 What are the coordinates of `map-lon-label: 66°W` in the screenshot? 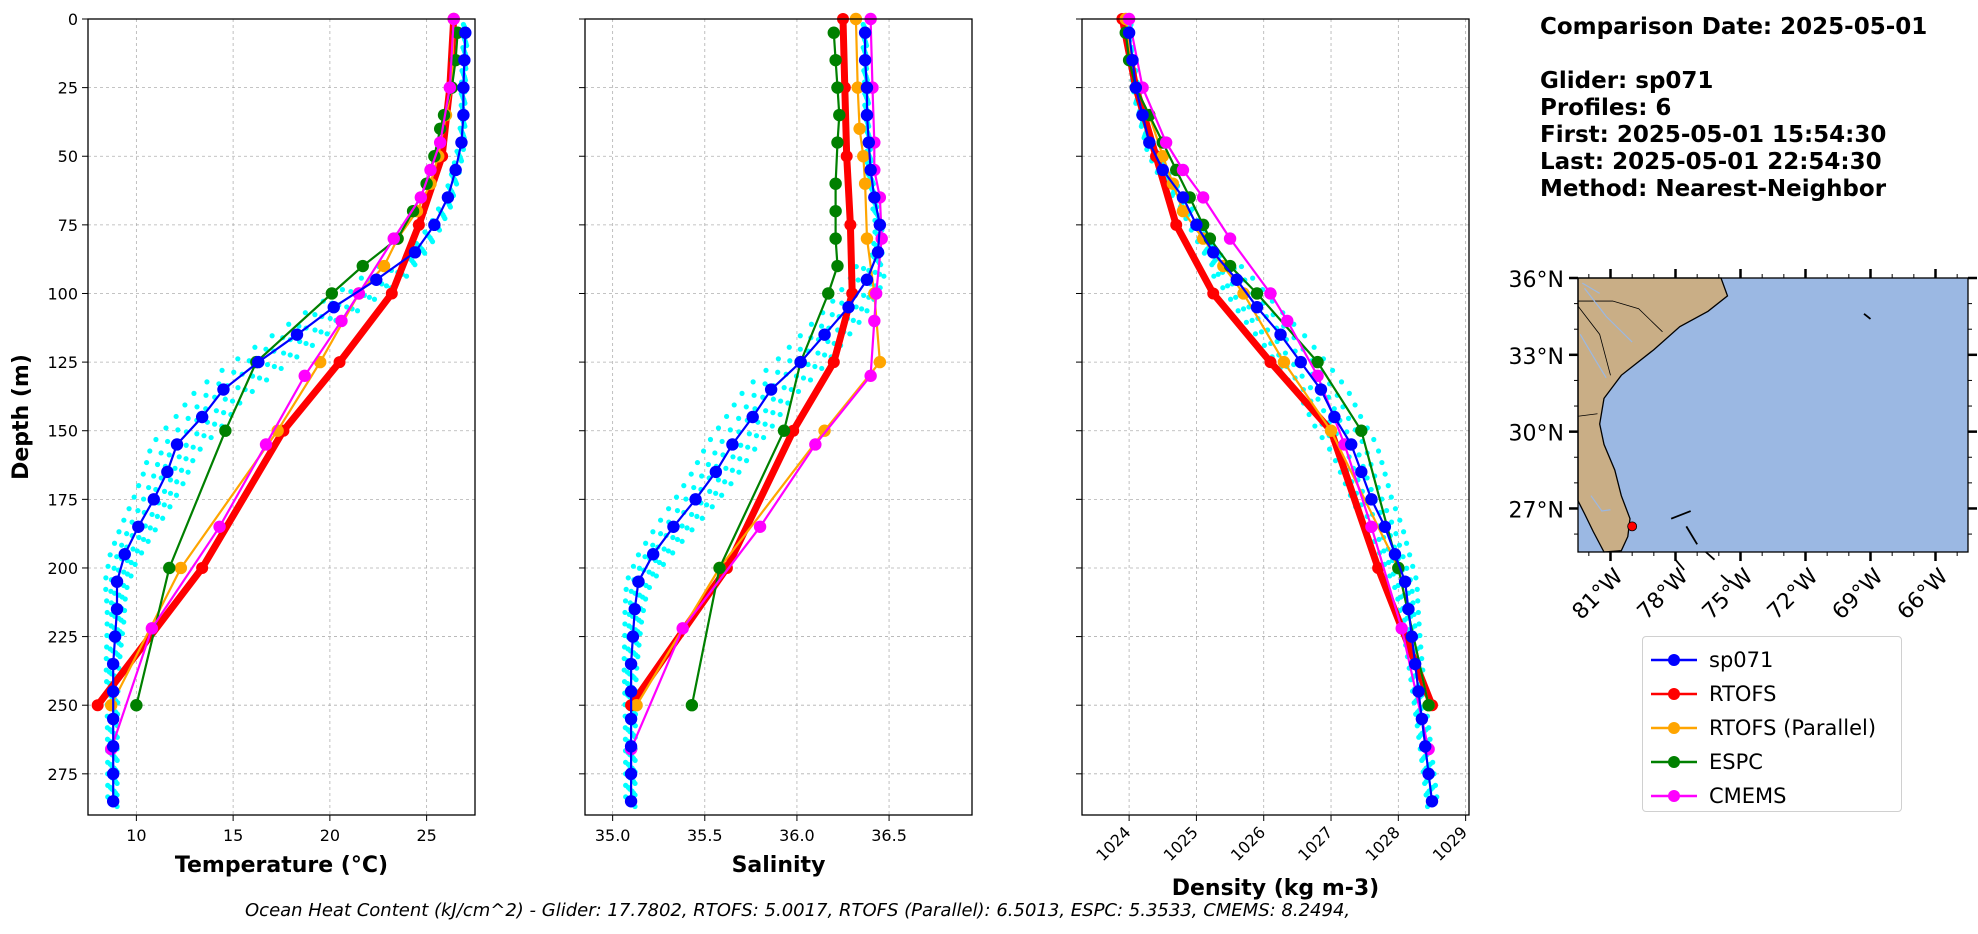 It's located at (1923, 594).